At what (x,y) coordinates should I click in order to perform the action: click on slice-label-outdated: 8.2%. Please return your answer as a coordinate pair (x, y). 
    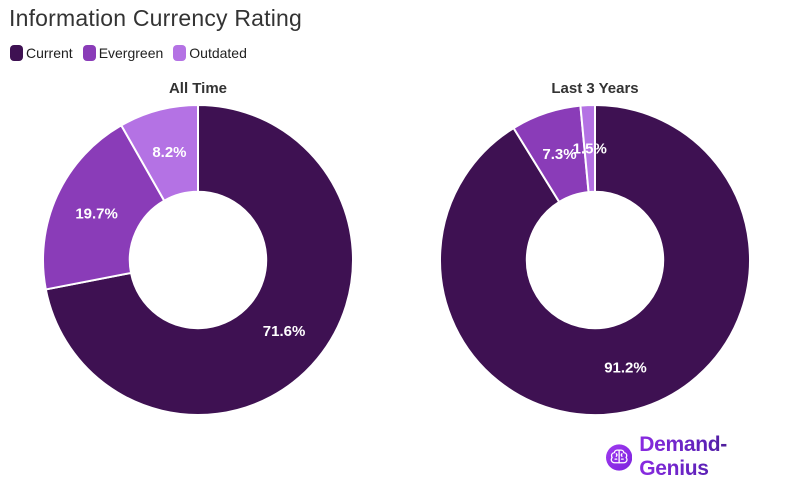
    Looking at the image, I should click on (169, 152).